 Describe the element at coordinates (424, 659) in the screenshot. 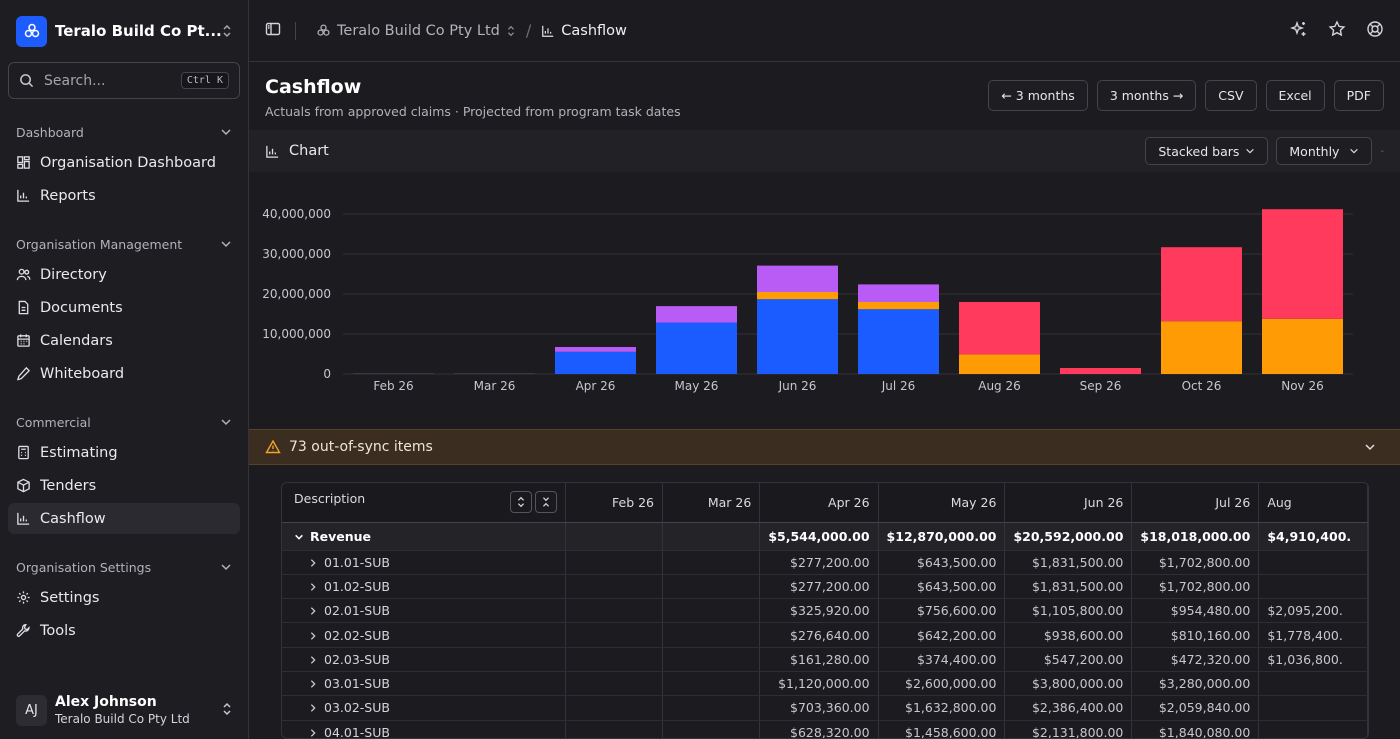

I see `row-label: 02.03-SUB` at that location.